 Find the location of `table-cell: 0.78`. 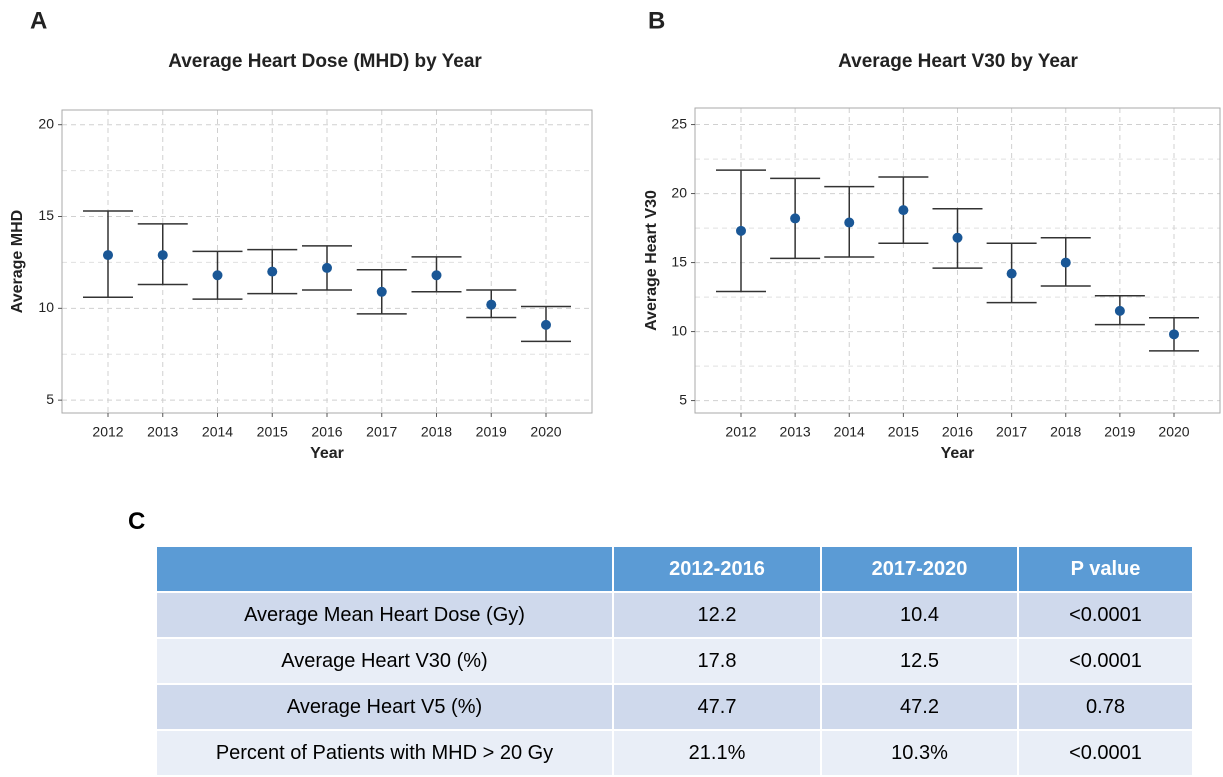

table-cell: 0.78 is located at coordinates (1105, 707).